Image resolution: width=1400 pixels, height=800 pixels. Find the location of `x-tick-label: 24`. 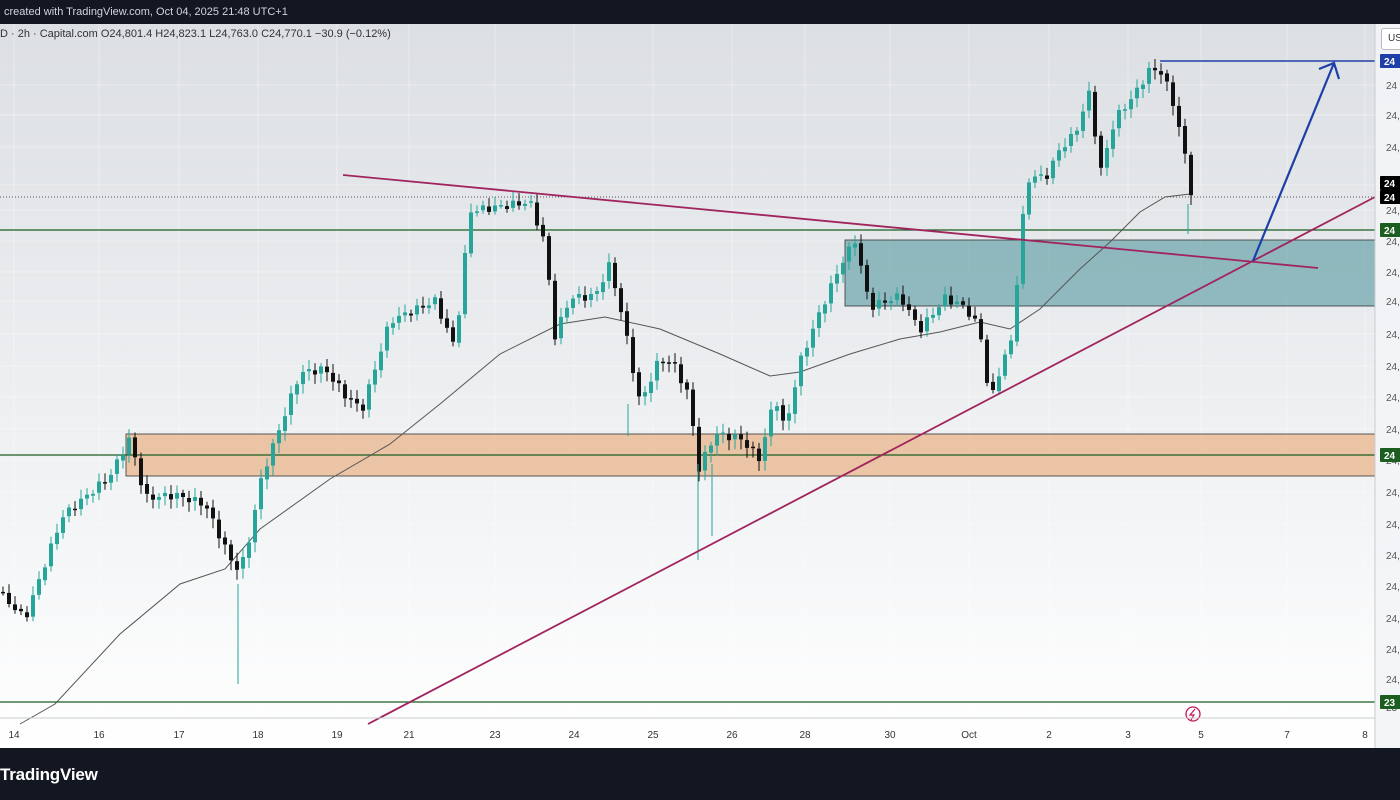

x-tick-label: 24 is located at coordinates (574, 735).